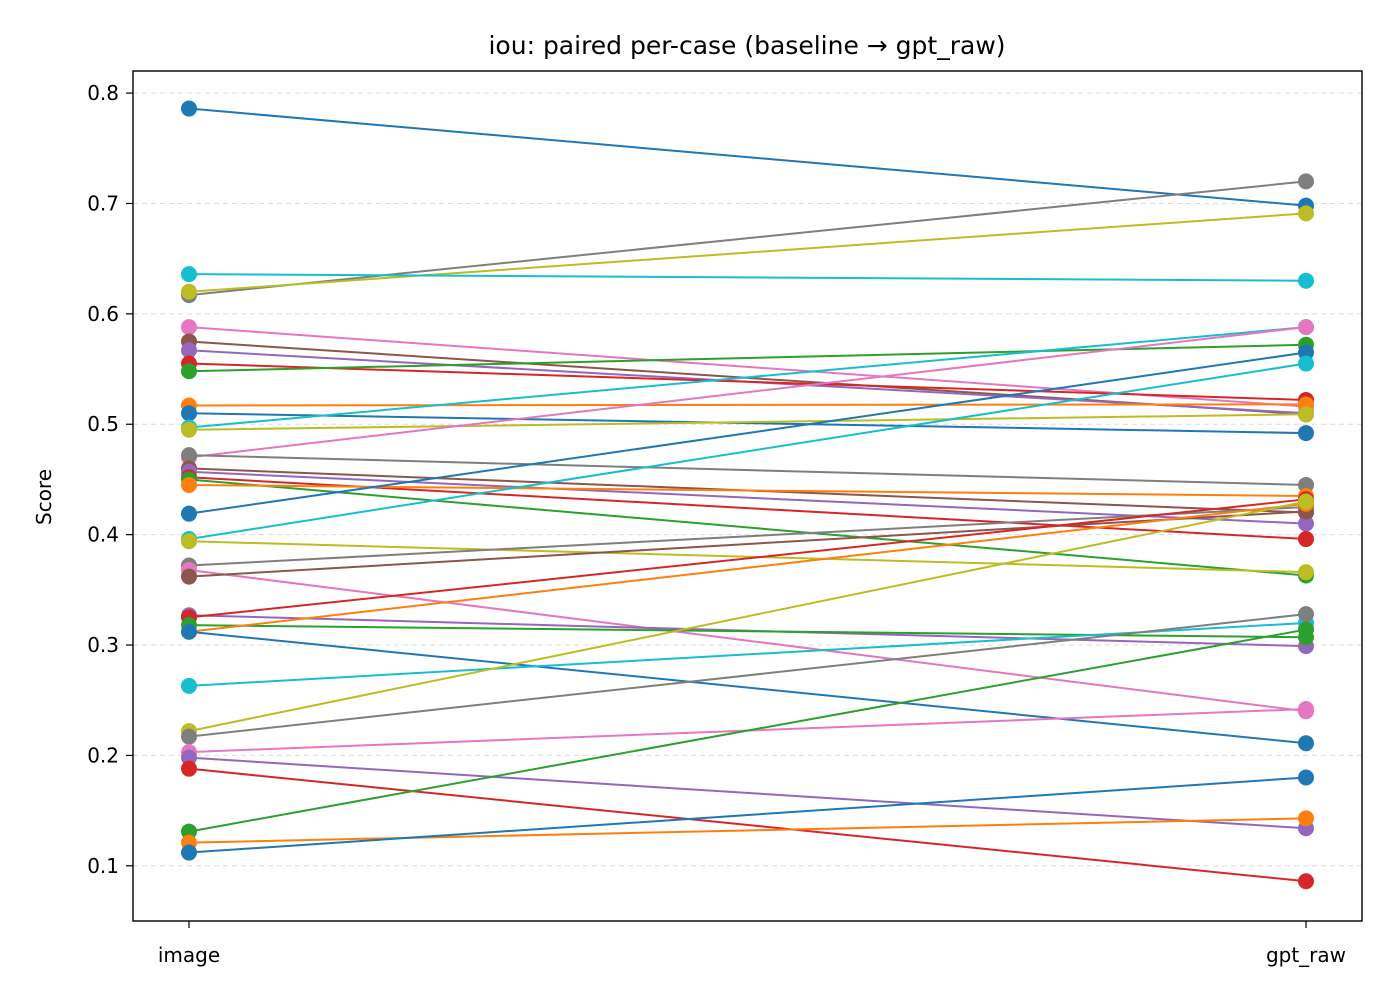 This screenshot has width=1400, height=1000. I want to click on series-point-4-gpt-raw, so click(1306, 280).